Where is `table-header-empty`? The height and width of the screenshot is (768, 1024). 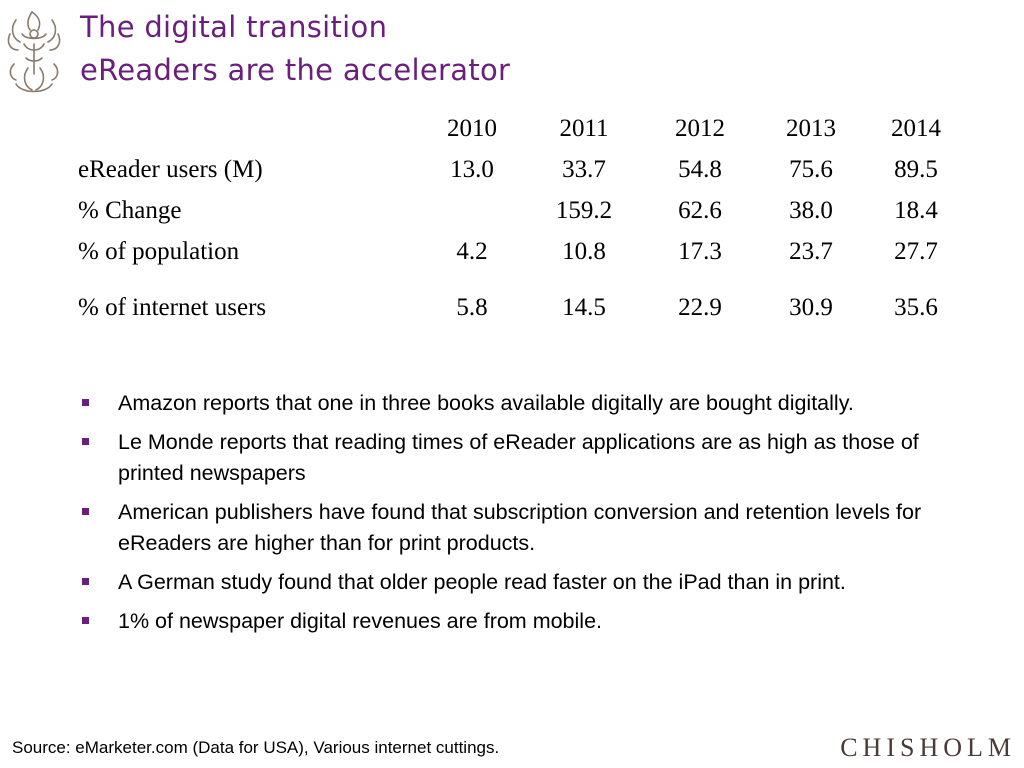 table-header-empty is located at coordinates (250, 128).